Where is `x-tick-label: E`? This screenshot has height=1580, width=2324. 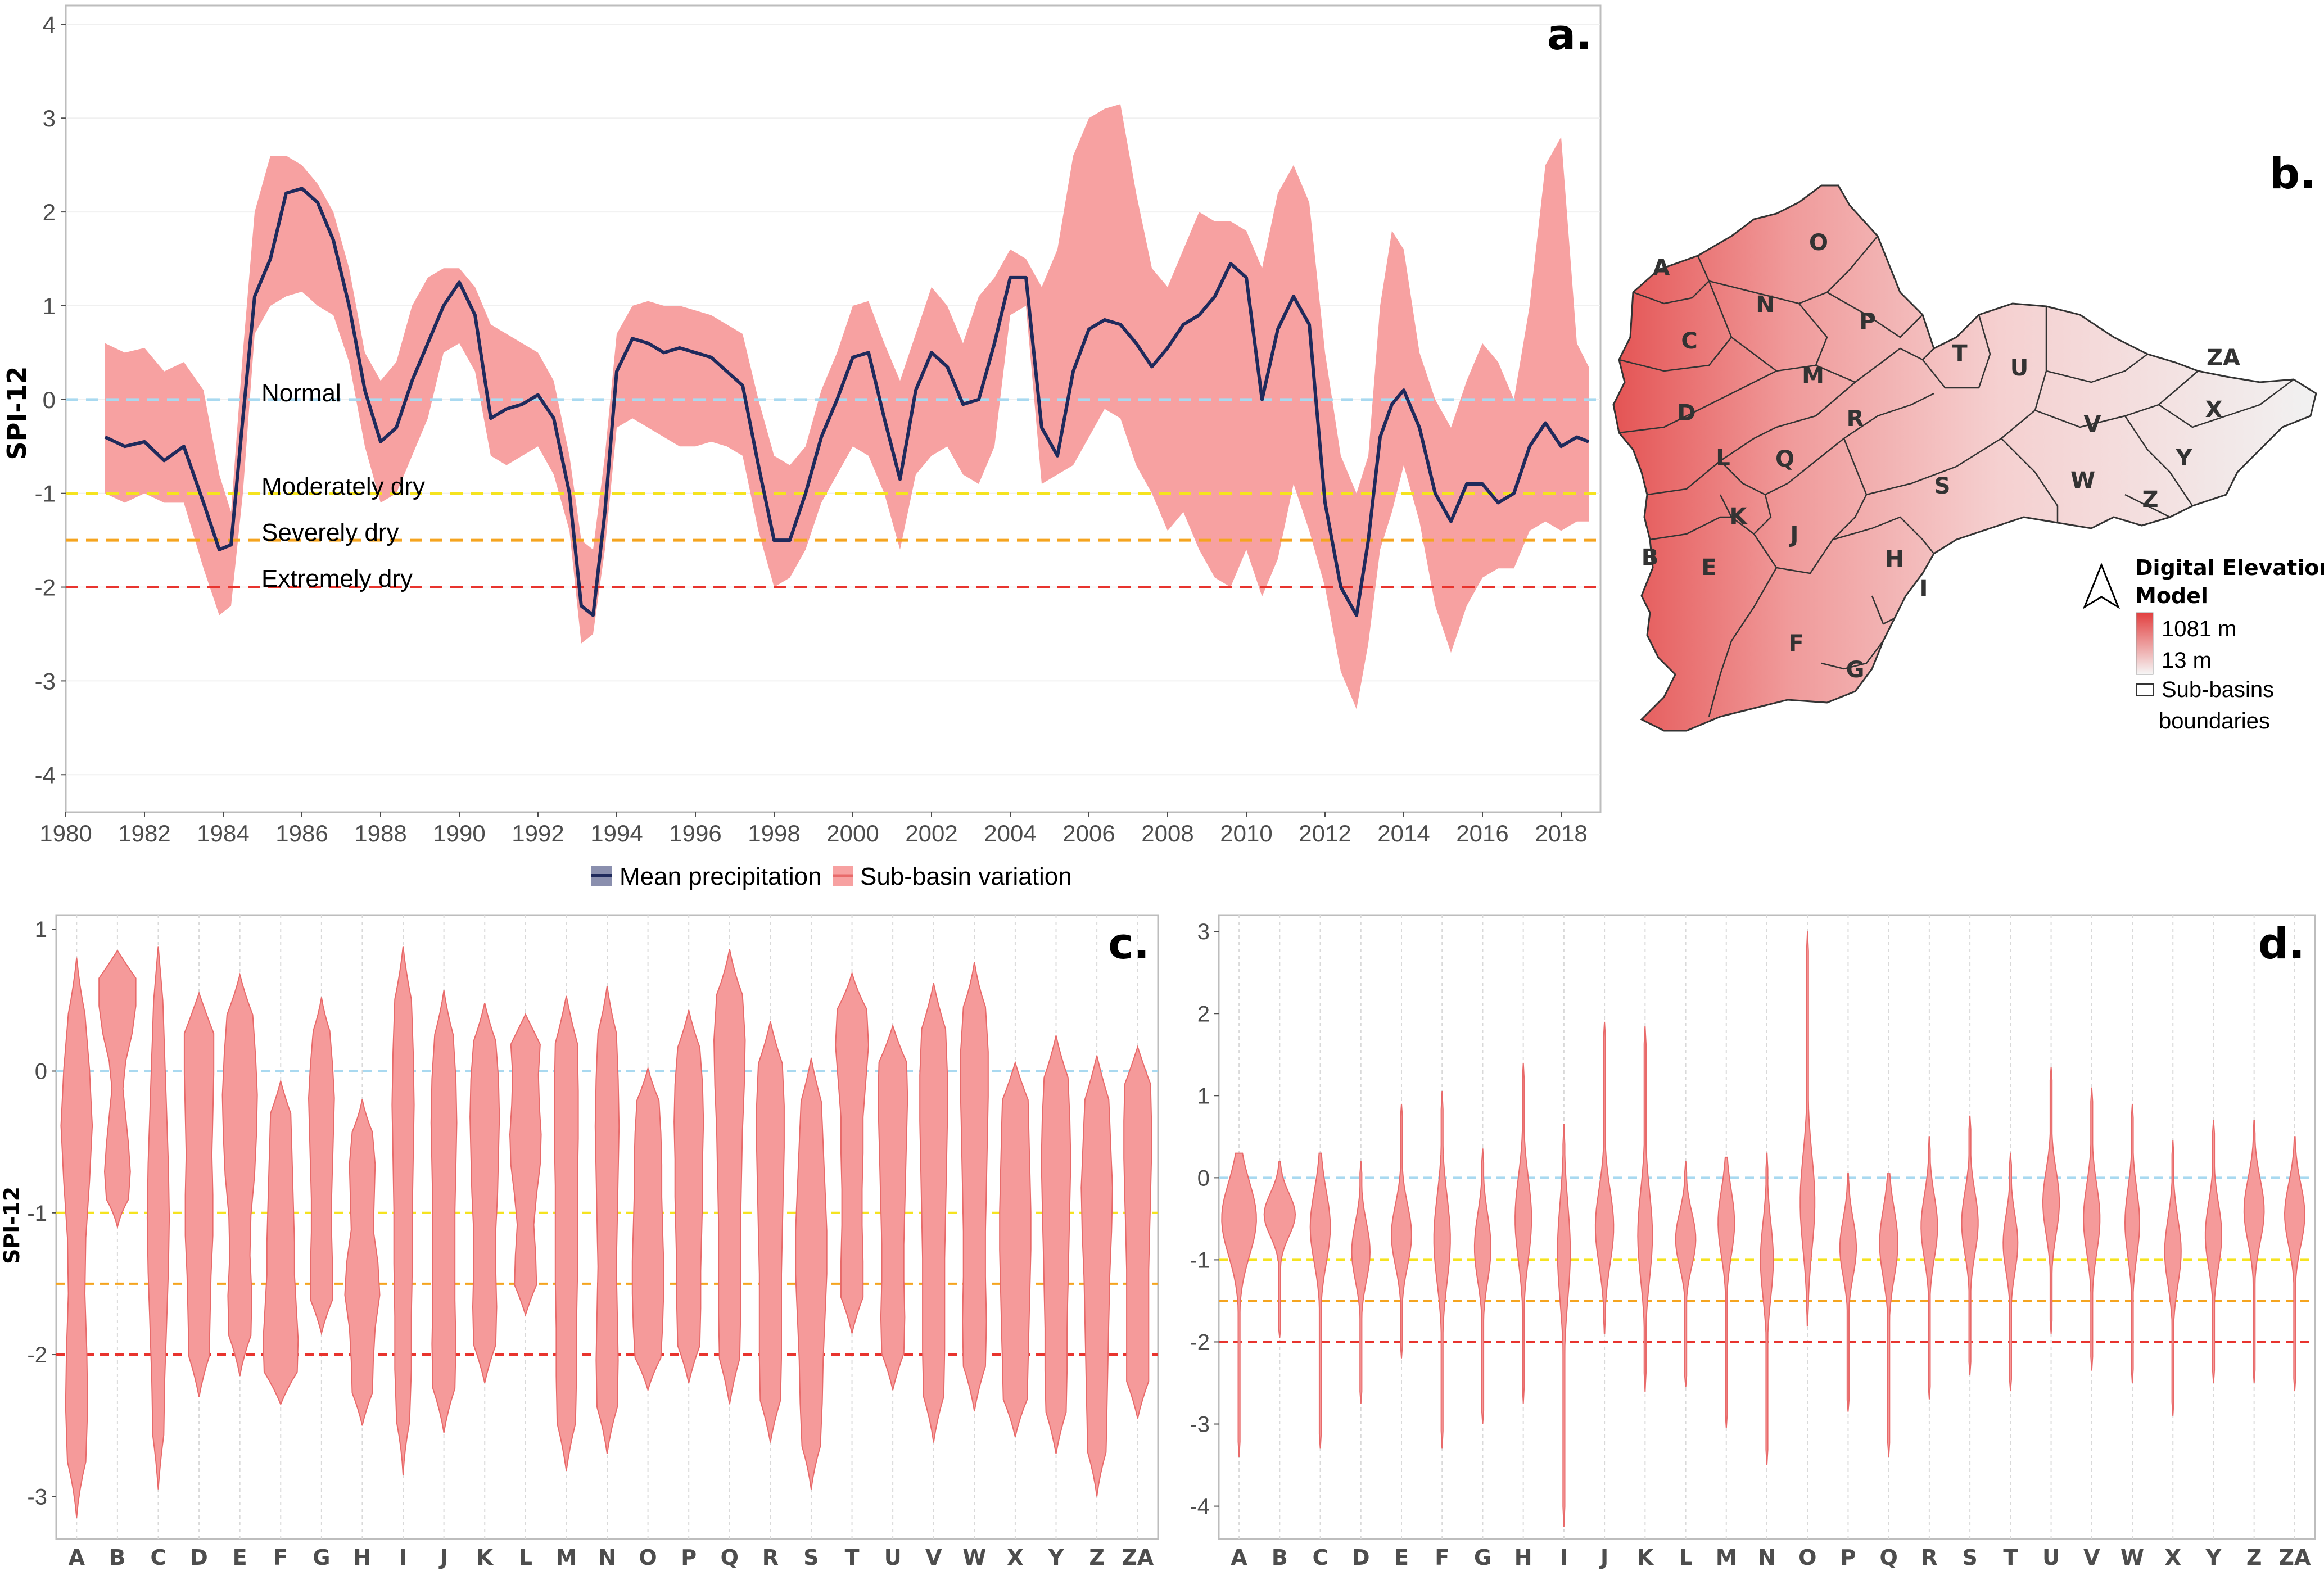 x-tick-label: E is located at coordinates (1401, 1557).